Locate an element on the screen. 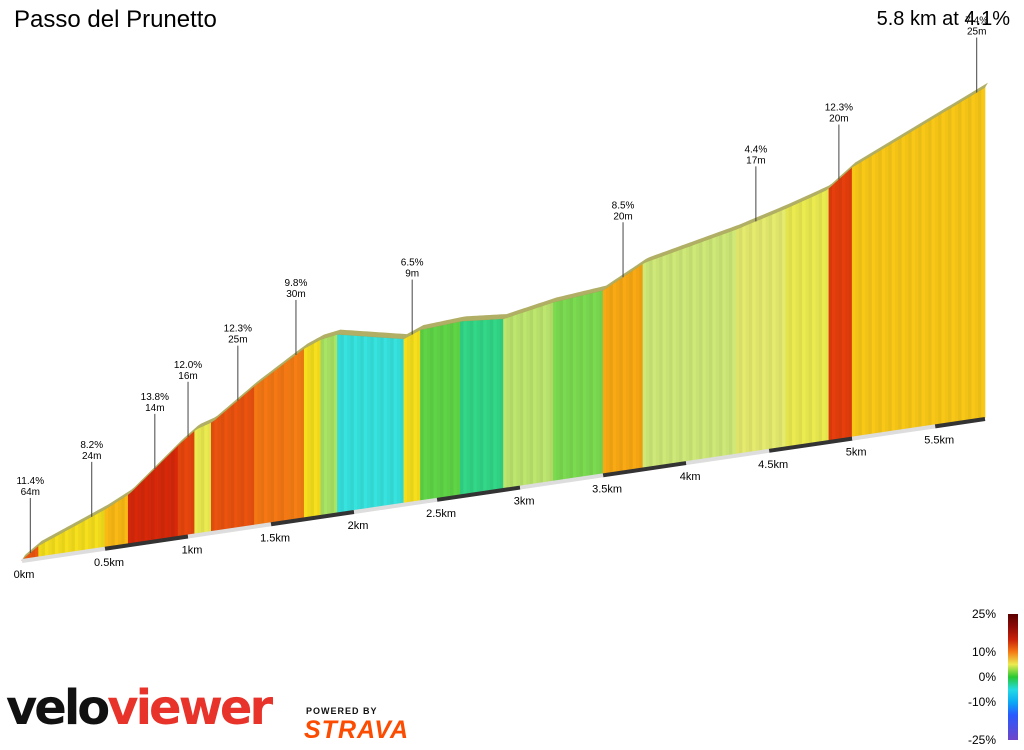  distance-axis-segment is located at coordinates (312, 518).